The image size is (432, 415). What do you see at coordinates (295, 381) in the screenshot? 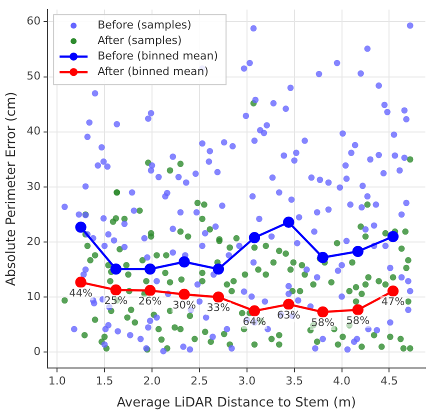
I see `x-tick-label: 3.5` at bounding box center [295, 381].